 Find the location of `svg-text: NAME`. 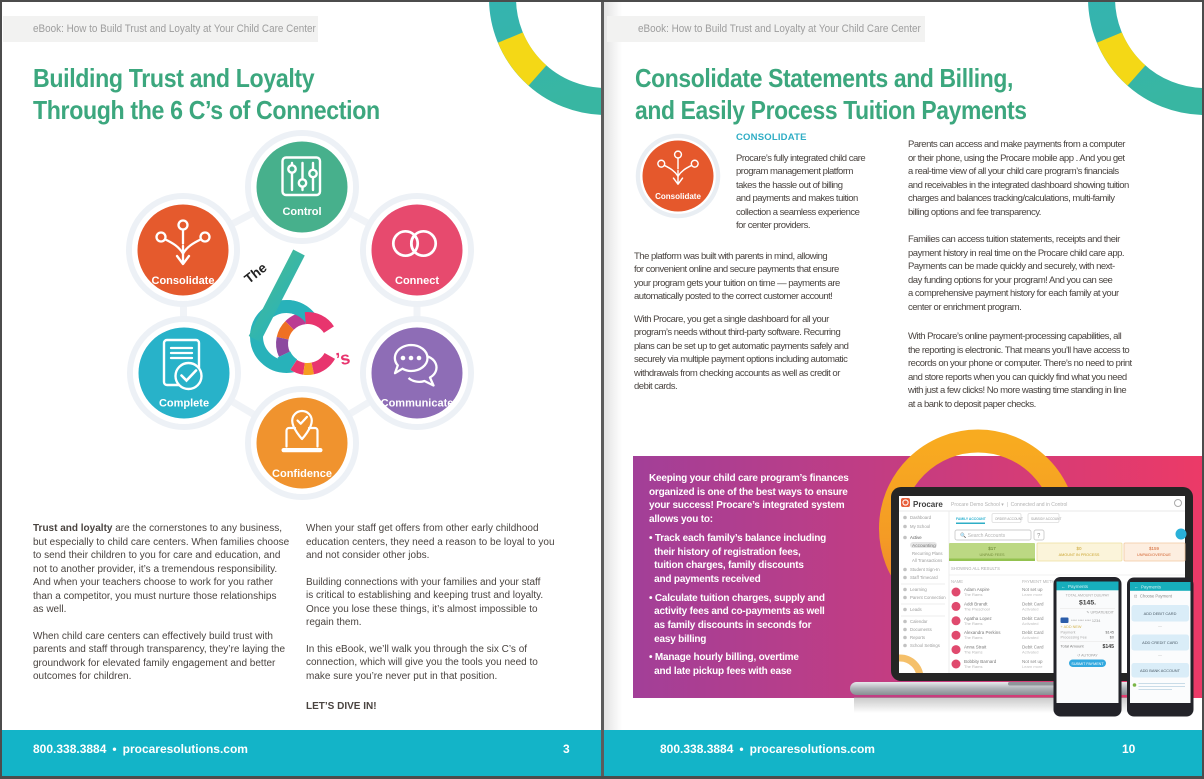

svg-text: NAME is located at coordinates (957, 581).